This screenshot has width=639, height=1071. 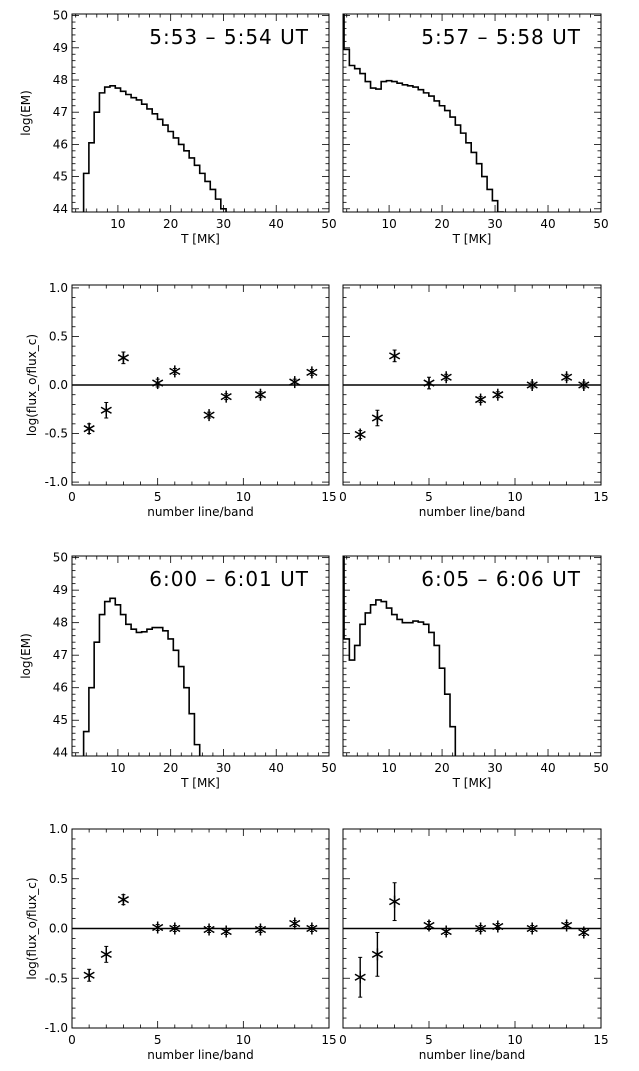 What do you see at coordinates (60, 209) in the screenshot?
I see `y-tick-label: 44` at bounding box center [60, 209].